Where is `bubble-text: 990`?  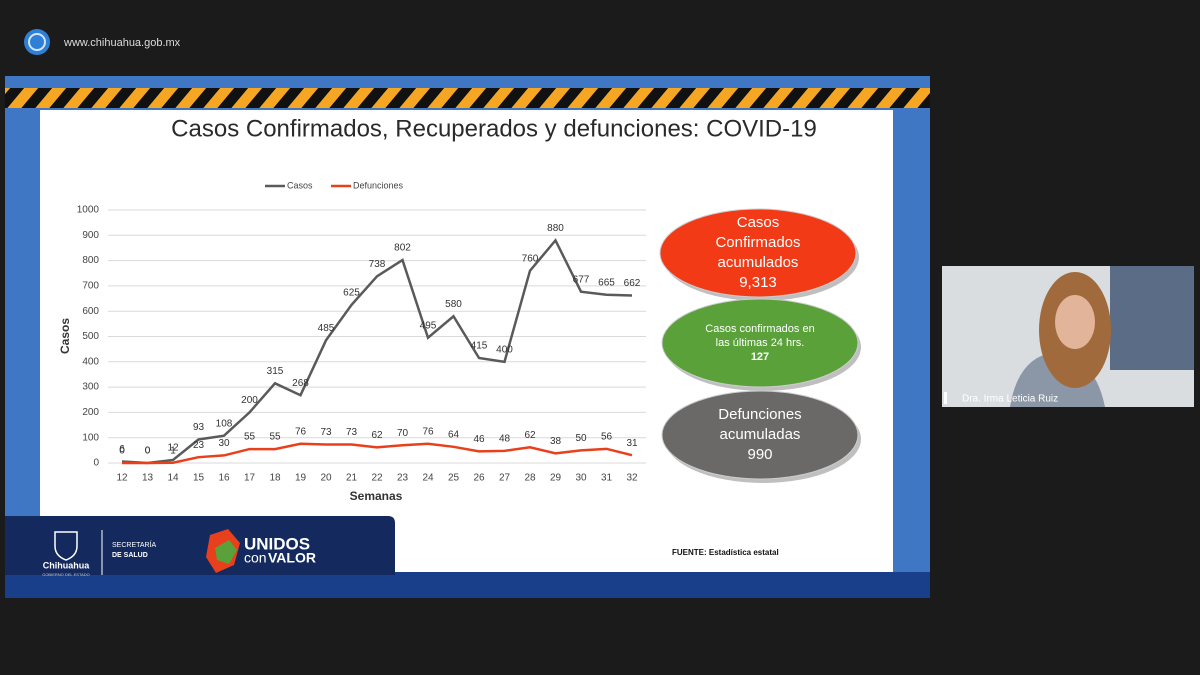
bubble-text: 990 is located at coordinates (759, 454).